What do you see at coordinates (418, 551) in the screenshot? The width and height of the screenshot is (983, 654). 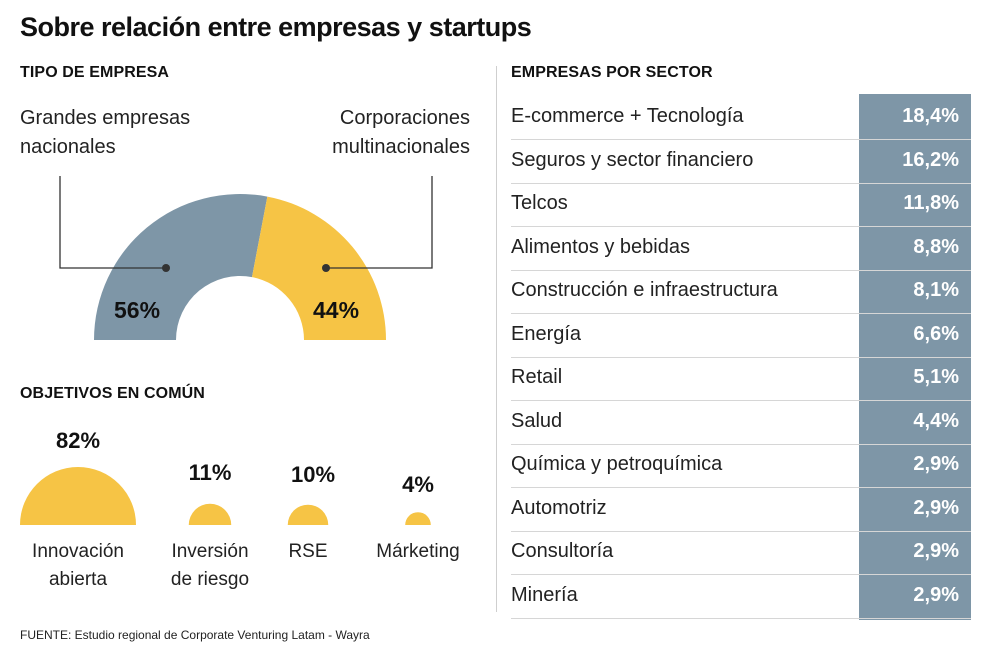 I see `obj-label-marketing: Márketing` at bounding box center [418, 551].